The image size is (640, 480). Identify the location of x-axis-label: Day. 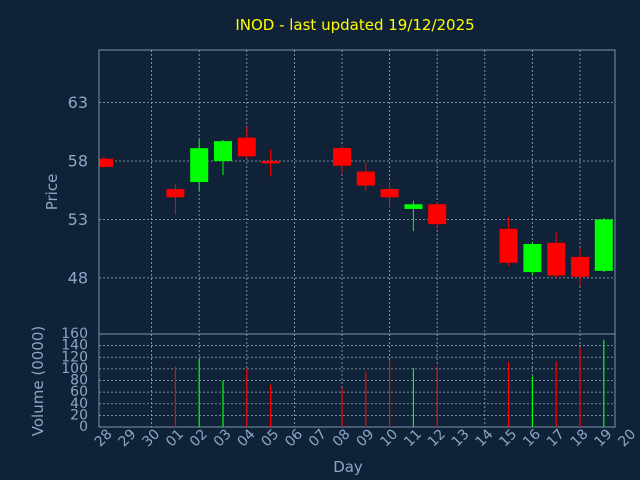
(348, 467).